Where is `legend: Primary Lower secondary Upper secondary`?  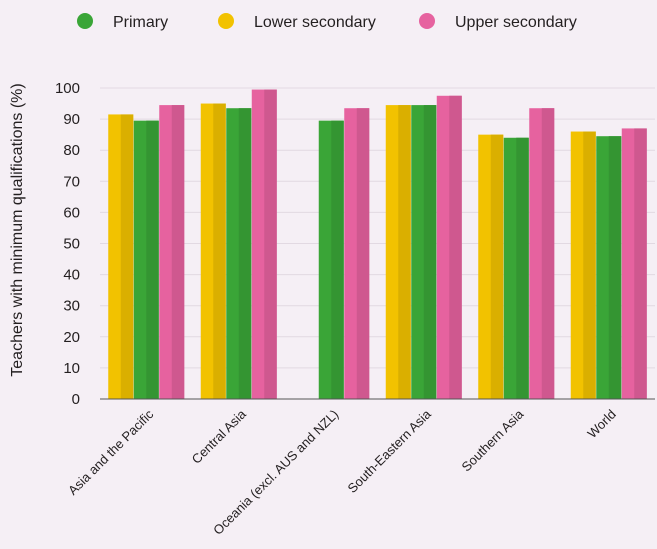
legend: Primary Lower secondary Upper secondary is located at coordinates (327, 22).